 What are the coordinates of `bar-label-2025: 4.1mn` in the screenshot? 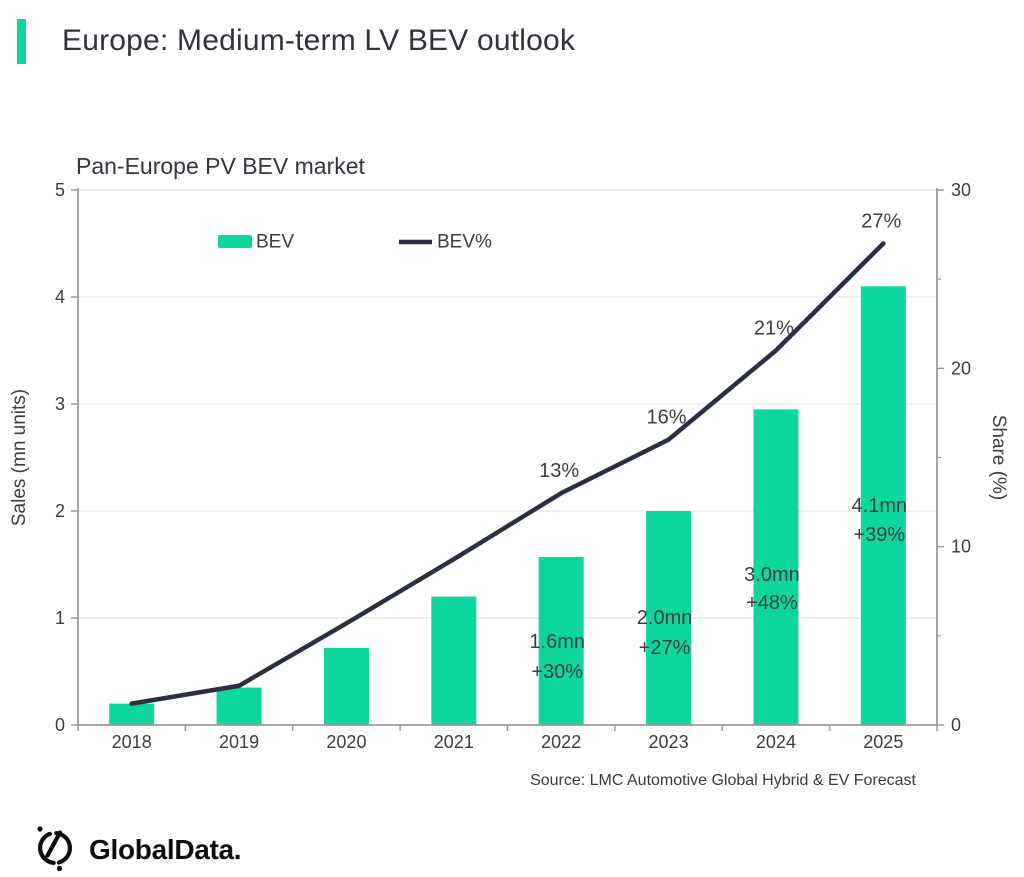 It's located at (880, 506).